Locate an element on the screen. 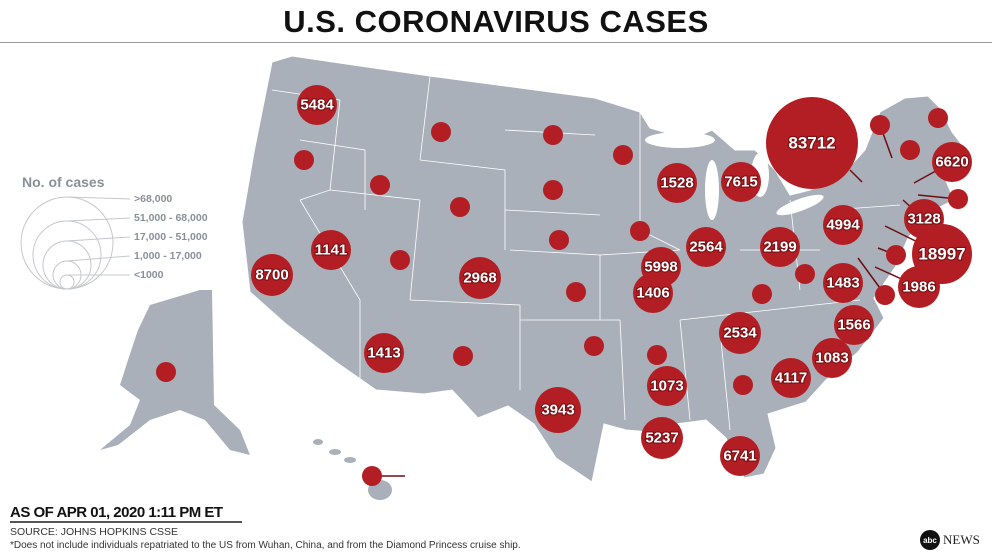  case-count: 2199 is located at coordinates (779, 247).